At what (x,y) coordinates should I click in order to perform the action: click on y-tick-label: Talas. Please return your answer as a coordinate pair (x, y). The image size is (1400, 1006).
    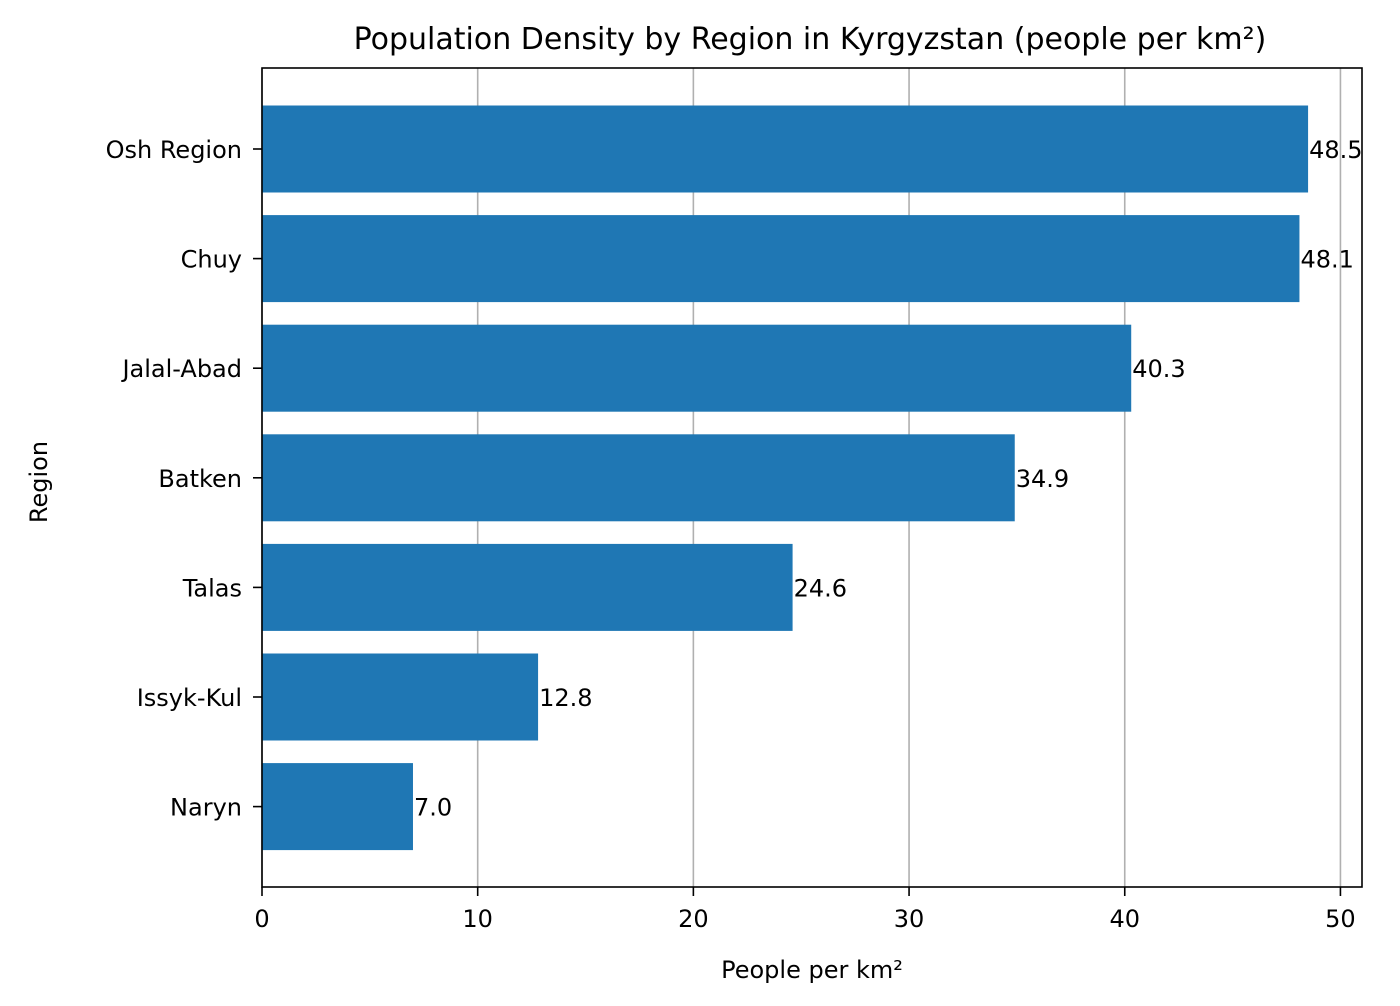
    Looking at the image, I should click on (212, 588).